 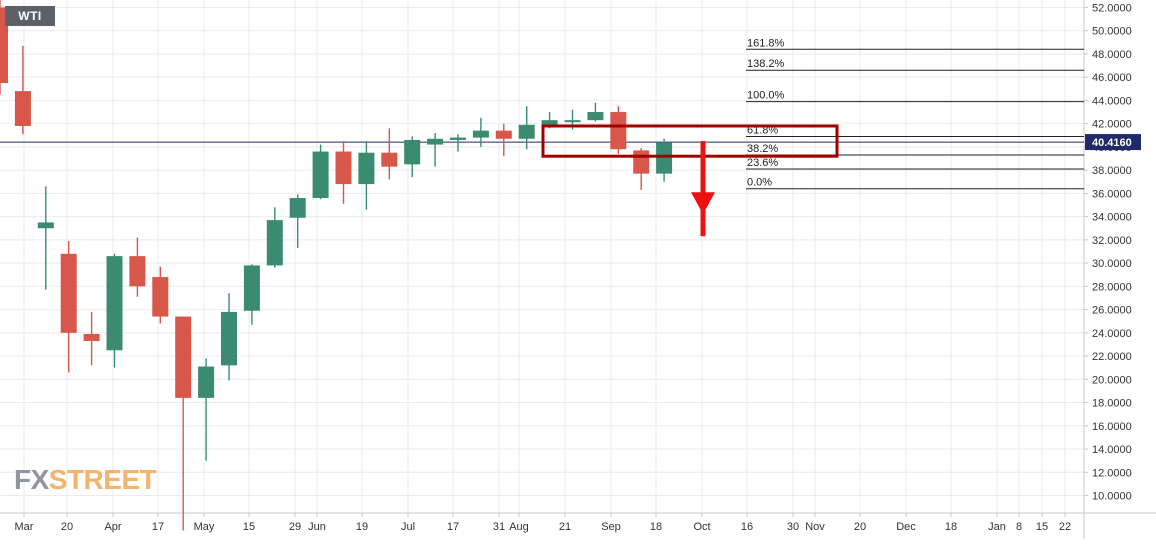 I want to click on x-tick-label: Apr, so click(x=112, y=527).